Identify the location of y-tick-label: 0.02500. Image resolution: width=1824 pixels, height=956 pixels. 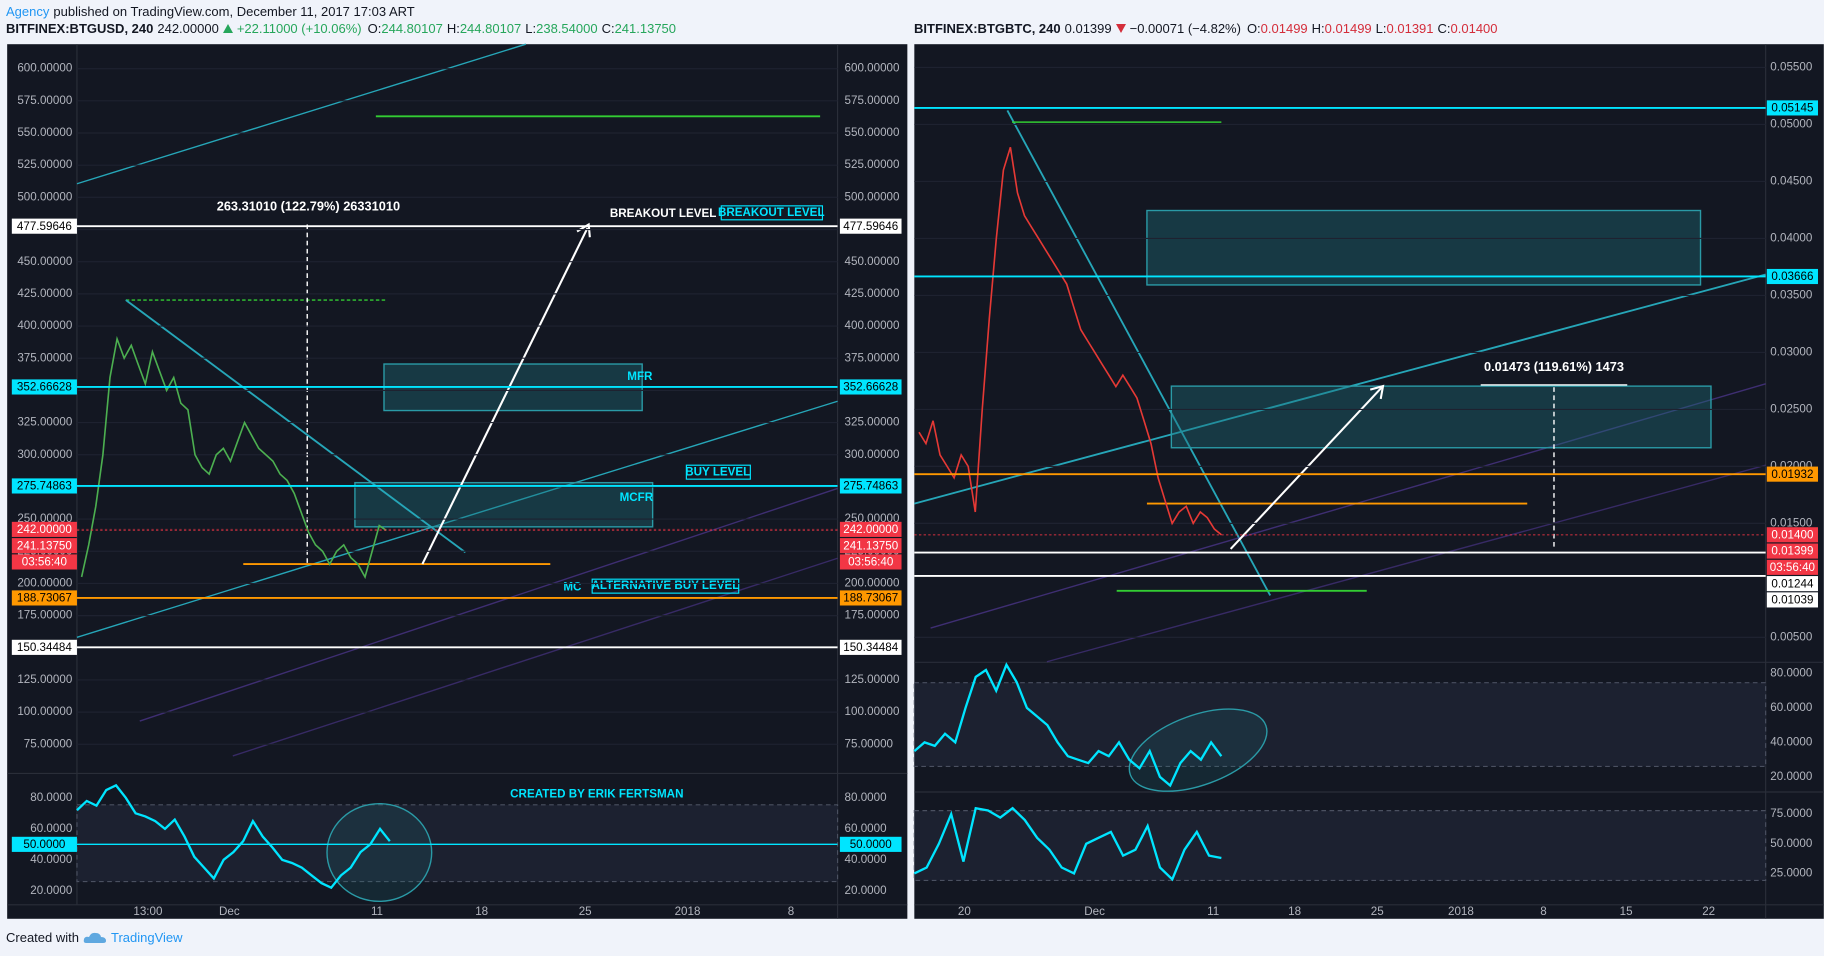
(1791, 408).